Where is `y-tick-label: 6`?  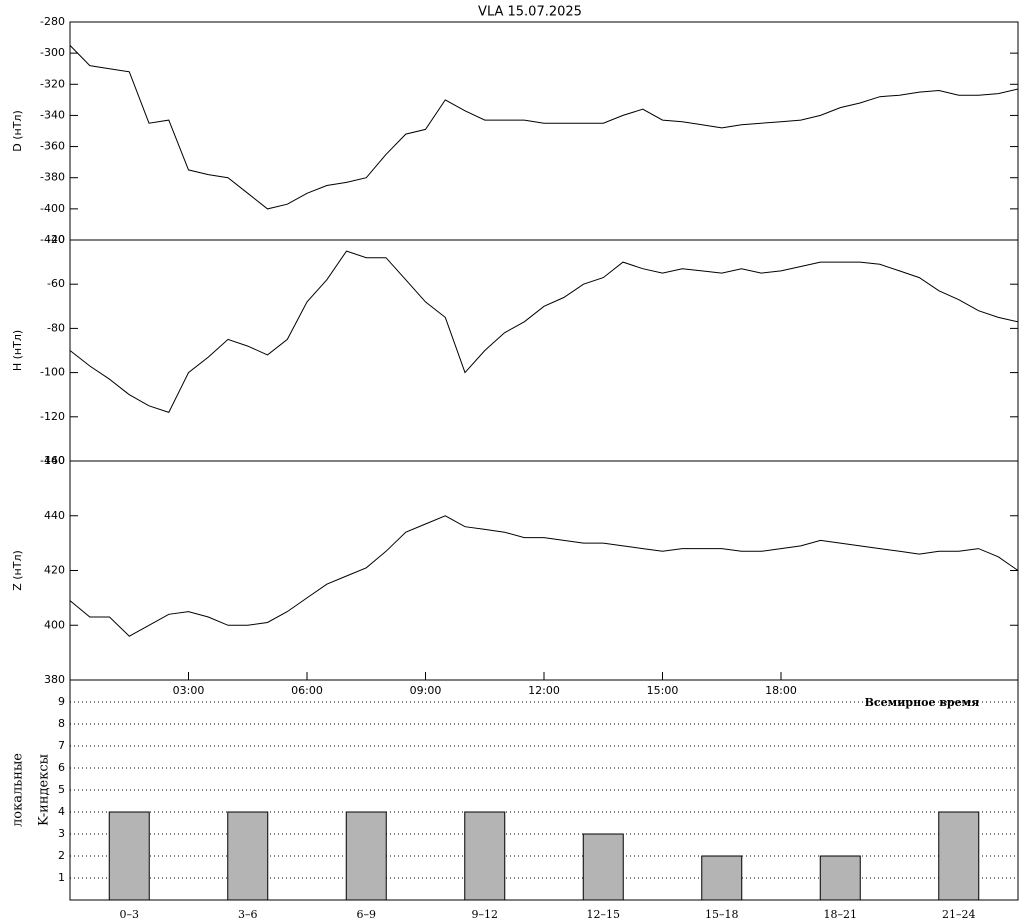 y-tick-label: 6 is located at coordinates (61, 767).